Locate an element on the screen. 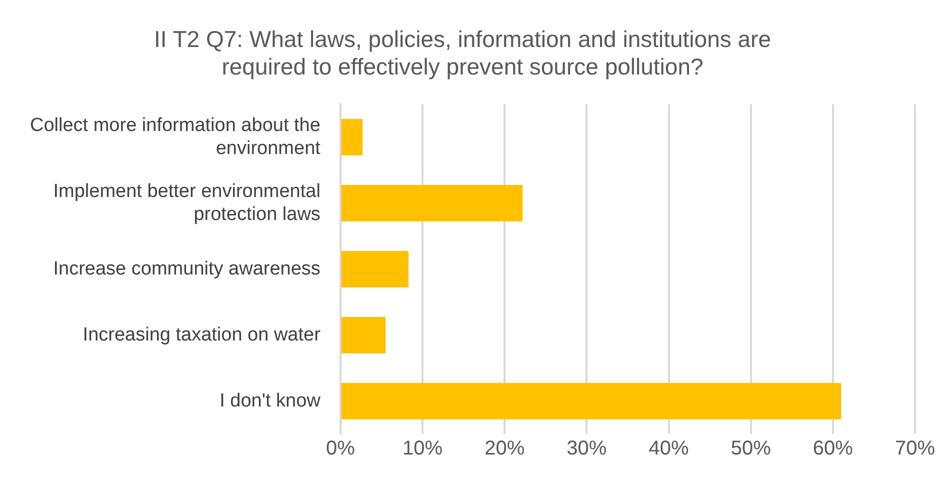  x-tick-label: 60% is located at coordinates (833, 449).